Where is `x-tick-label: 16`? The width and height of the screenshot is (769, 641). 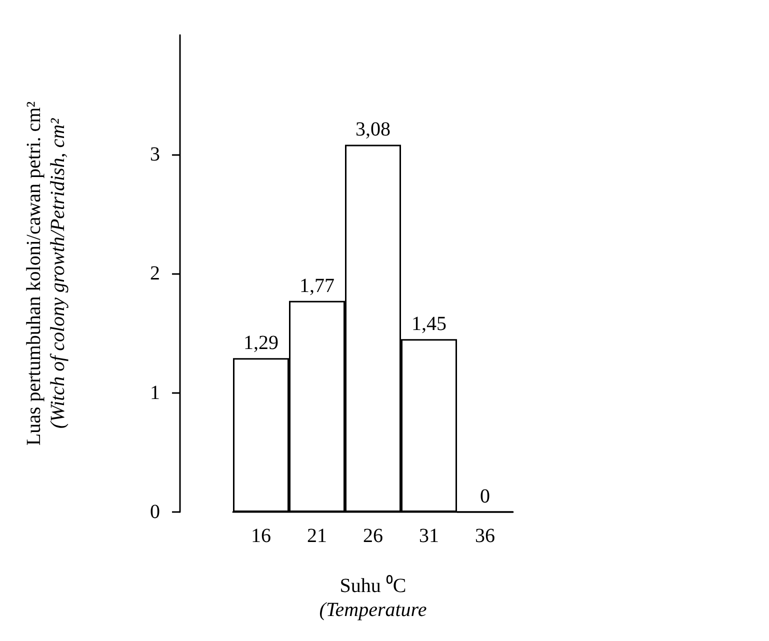 x-tick-label: 16 is located at coordinates (261, 536).